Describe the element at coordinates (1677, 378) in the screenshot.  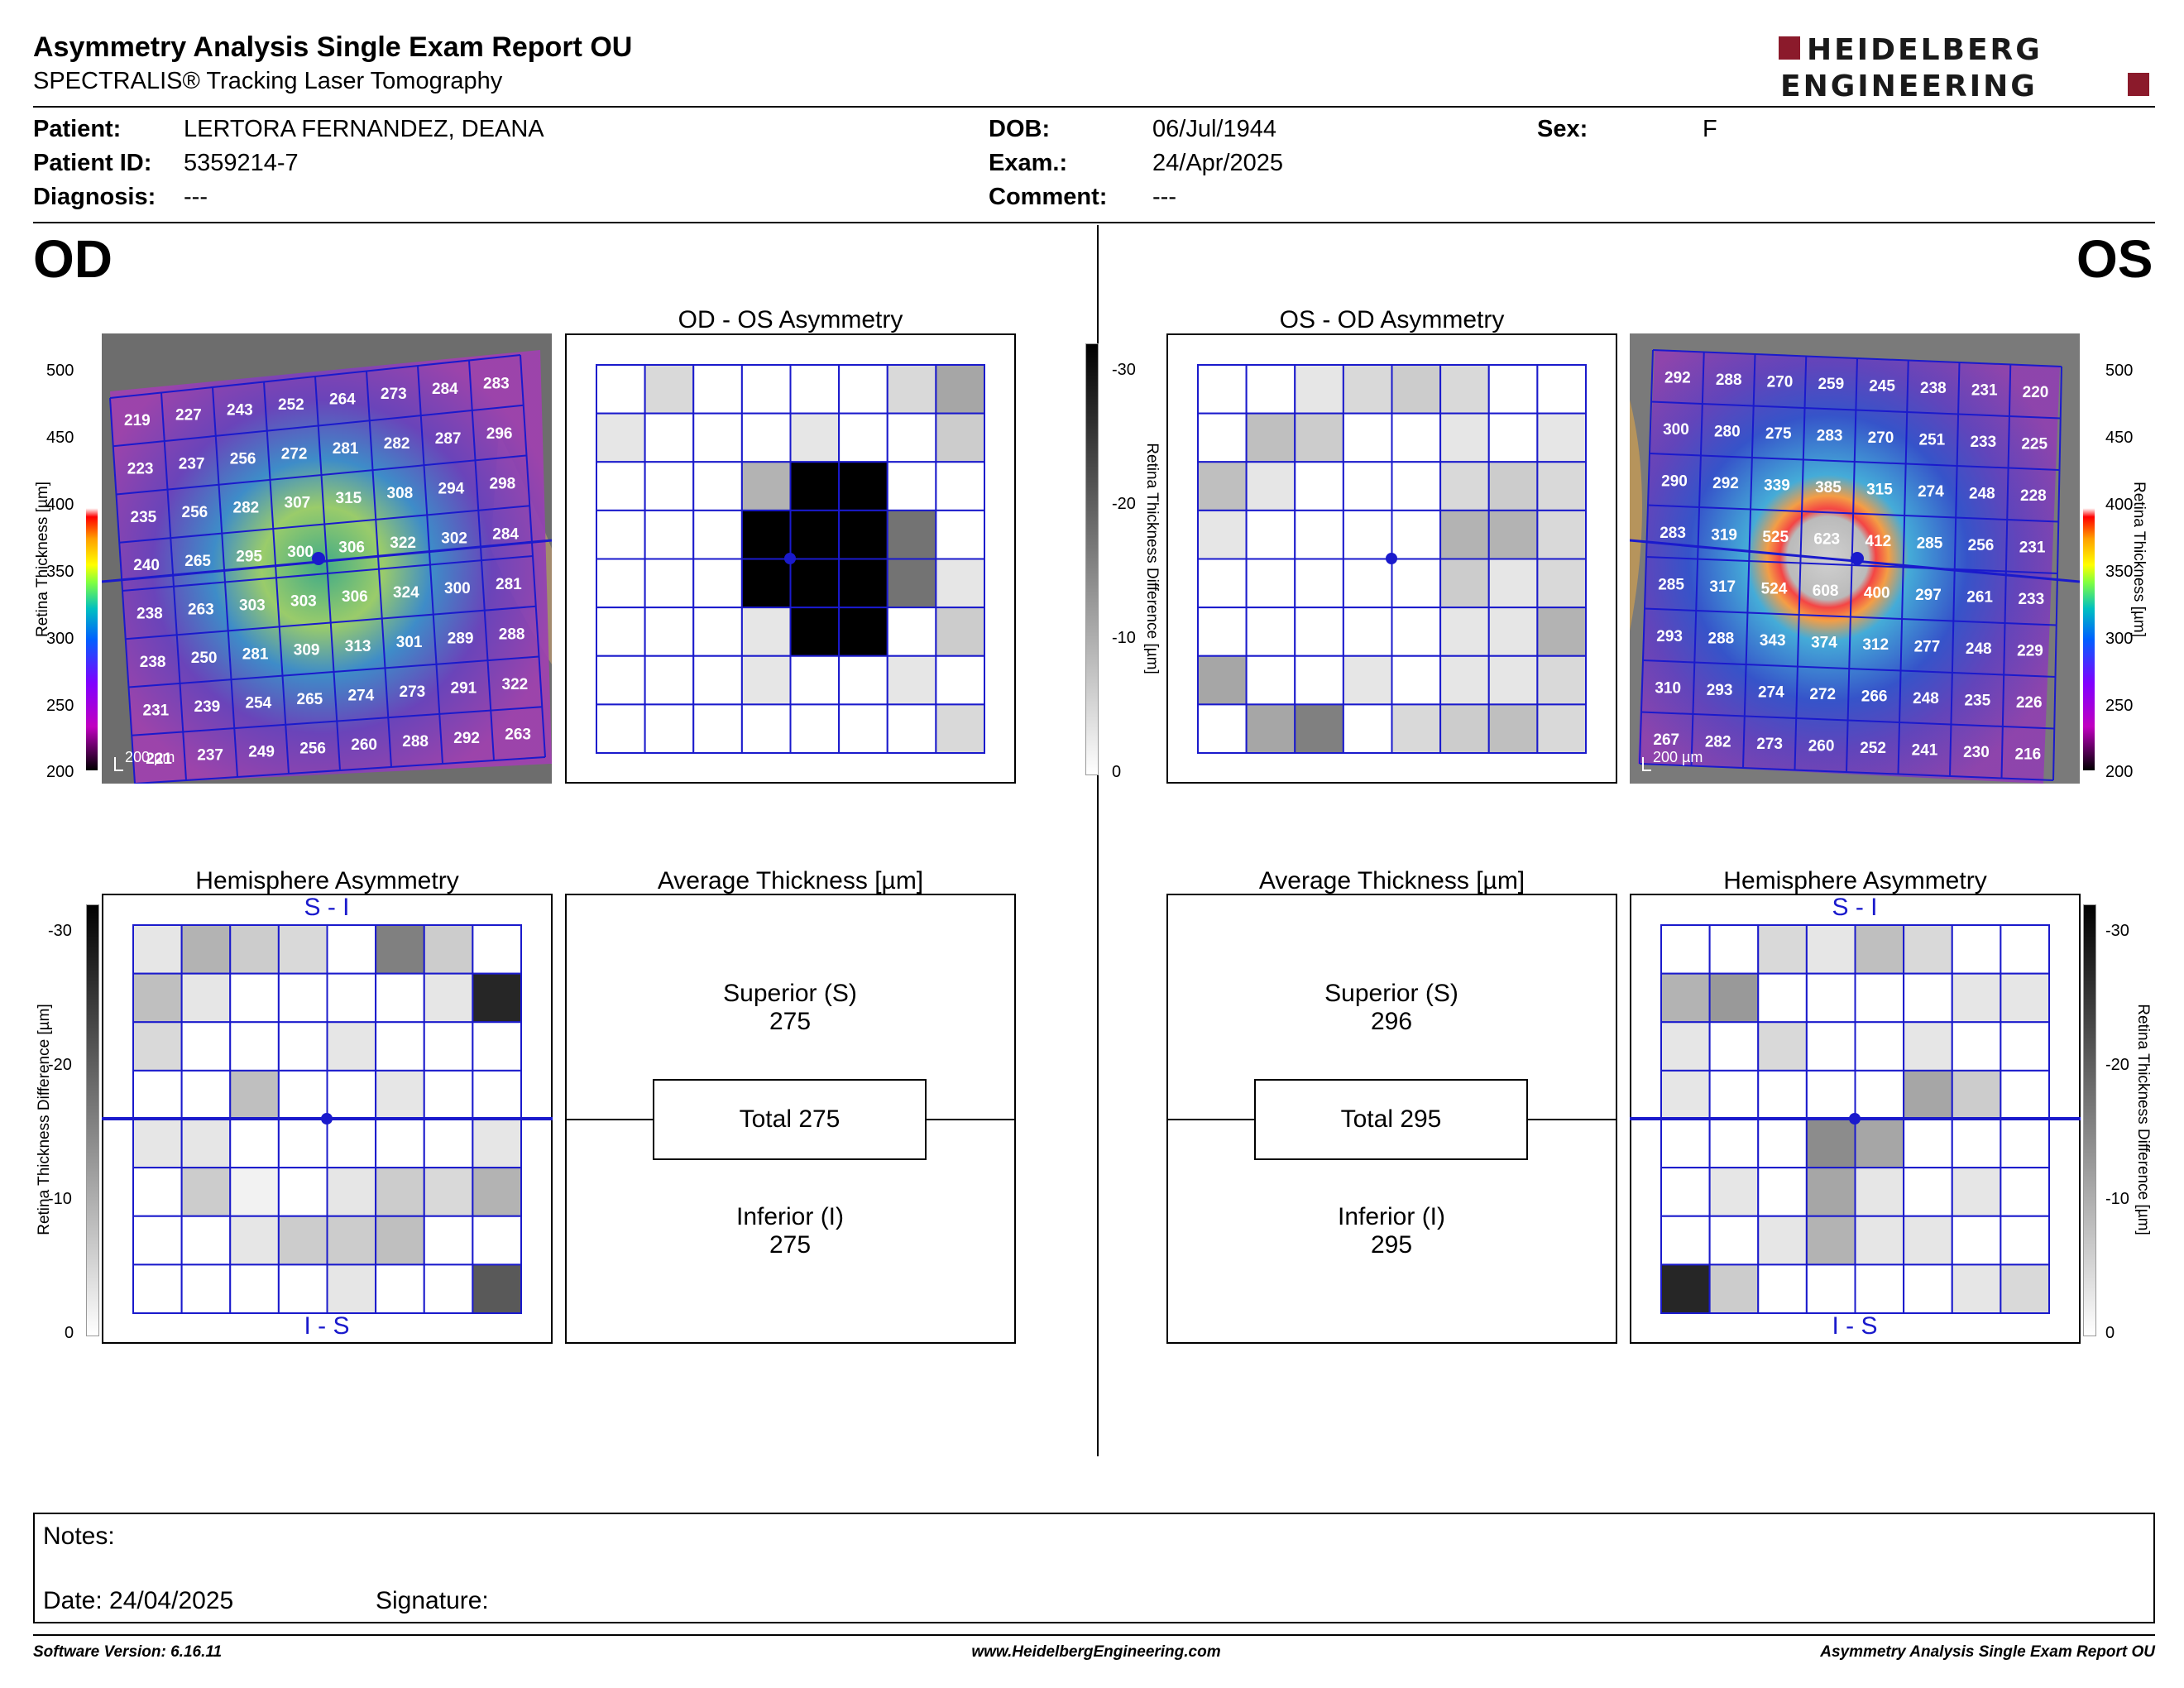
I see `thickness-value: 292` at that location.